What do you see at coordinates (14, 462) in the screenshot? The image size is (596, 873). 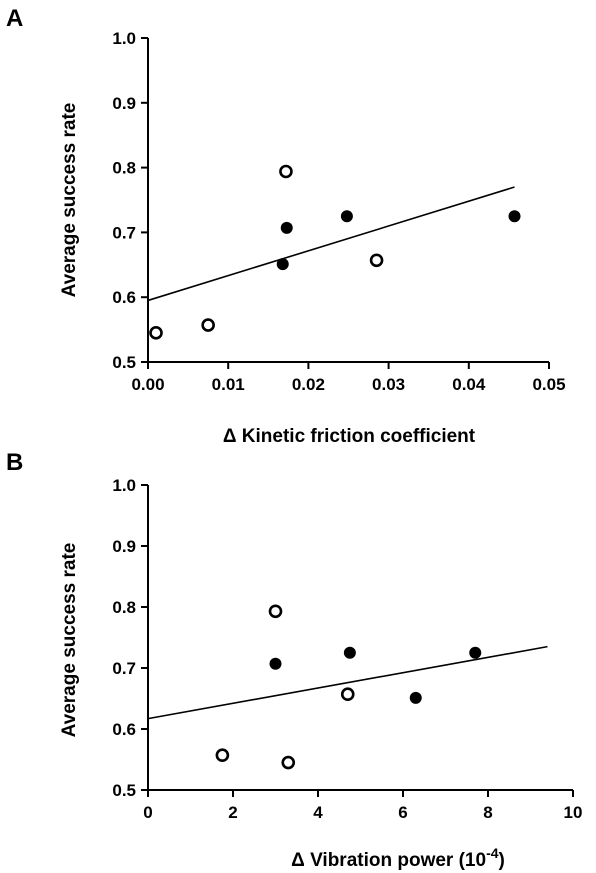 I see `panel-label-b: B` at bounding box center [14, 462].